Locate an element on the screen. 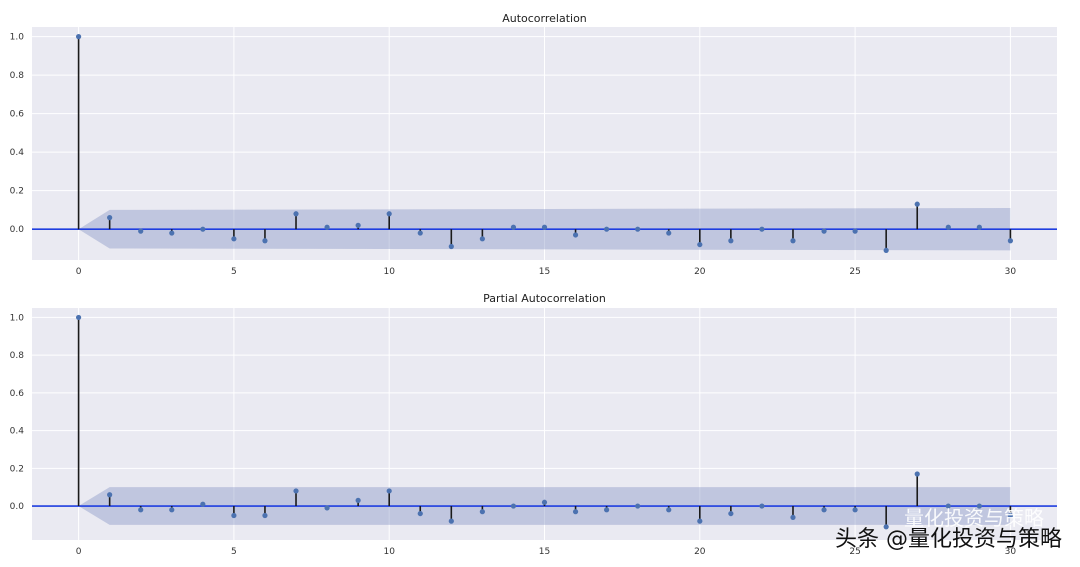 The image size is (1080, 567). watermark-ghost-text: 量化投资与策略 is located at coordinates (974, 518).